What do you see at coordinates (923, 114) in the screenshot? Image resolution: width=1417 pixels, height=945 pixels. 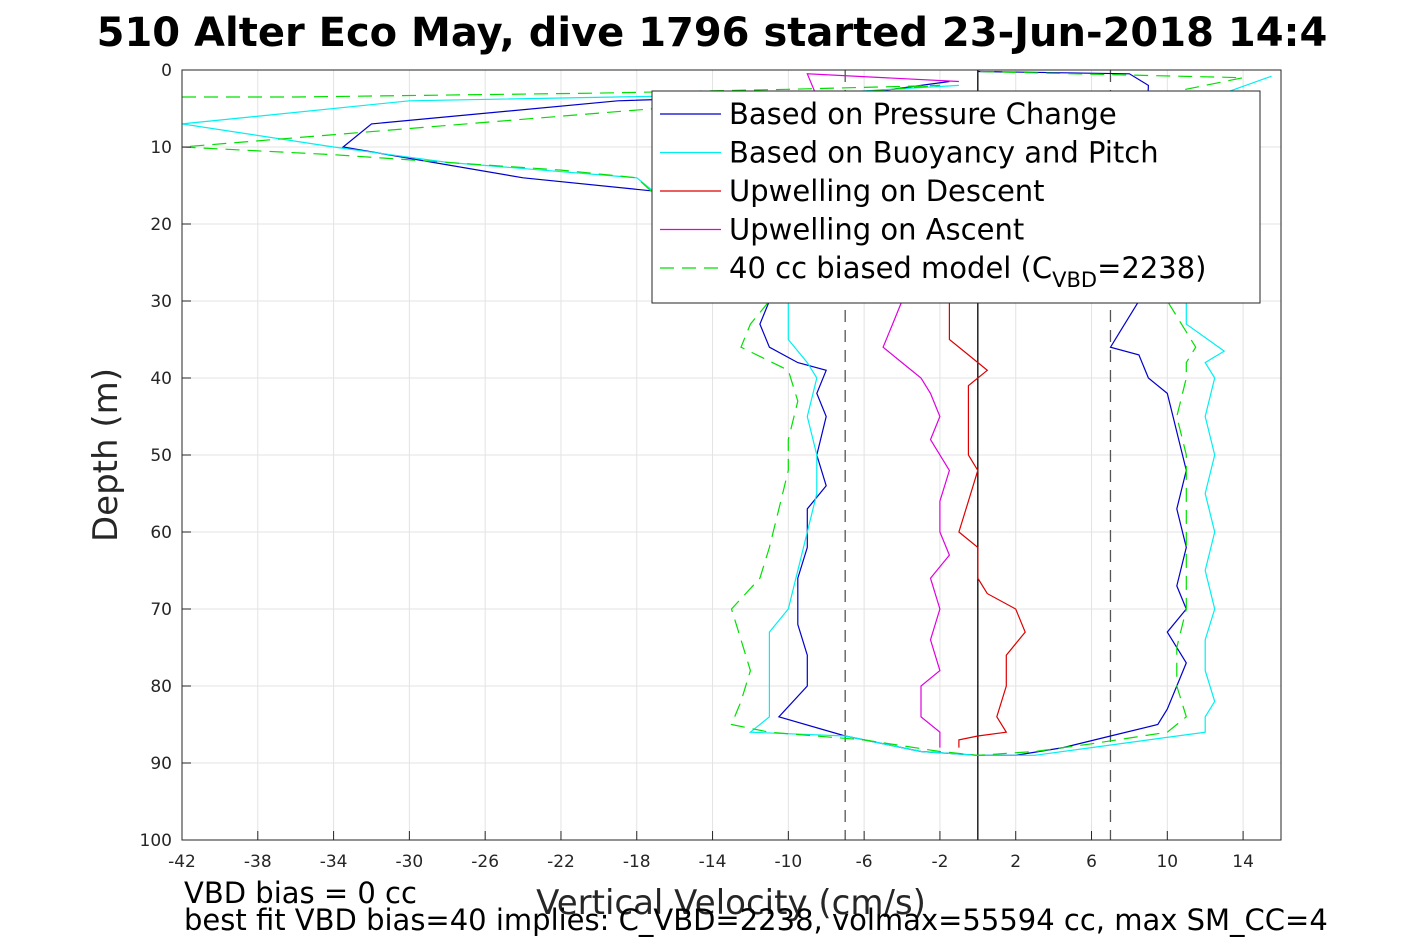 I see `legend-label: Based on Pressure Change` at bounding box center [923, 114].